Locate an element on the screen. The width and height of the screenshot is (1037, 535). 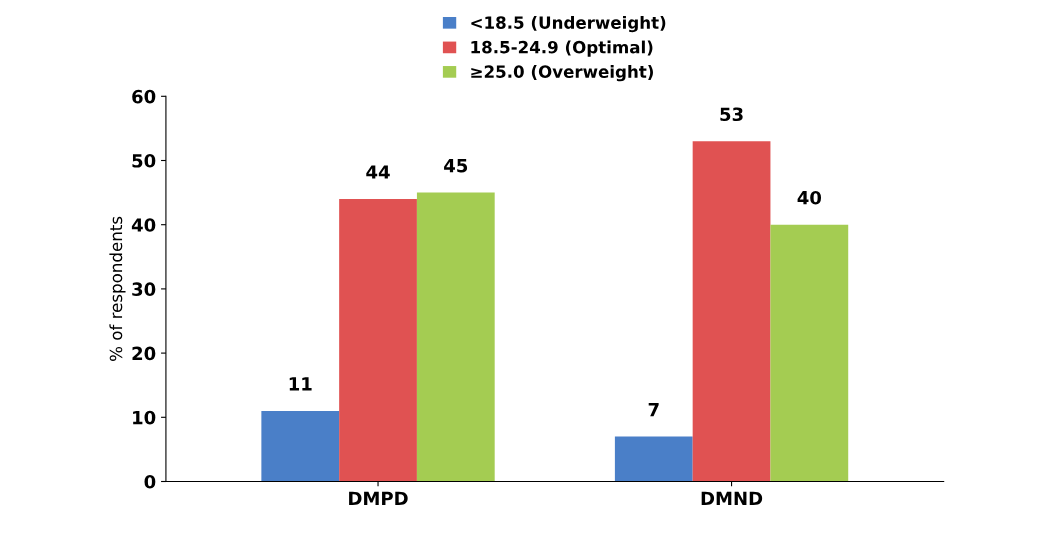
y-tick-label: 20 is located at coordinates (144, 353).